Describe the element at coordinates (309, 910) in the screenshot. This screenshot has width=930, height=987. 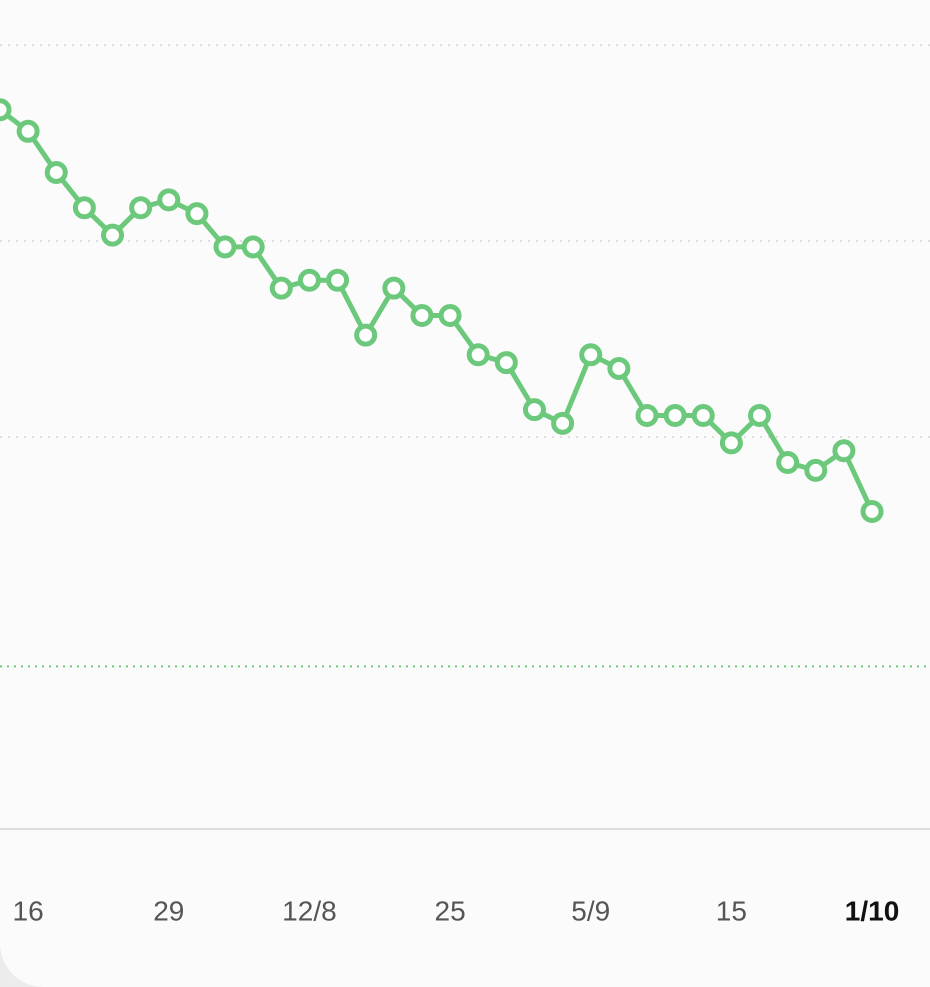
I see `x-tick-label: 12/8` at that location.